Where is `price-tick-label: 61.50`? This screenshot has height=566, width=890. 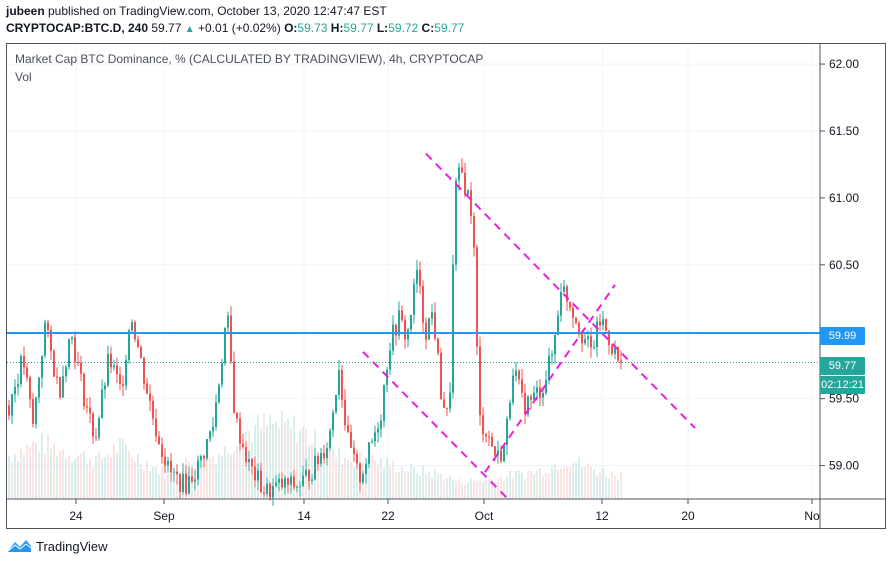
price-tick-label: 61.50 is located at coordinates (844, 131).